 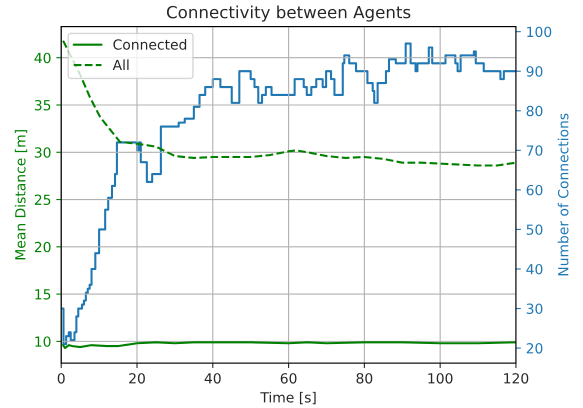 I want to click on x-tick-label: 100, so click(x=440, y=378).